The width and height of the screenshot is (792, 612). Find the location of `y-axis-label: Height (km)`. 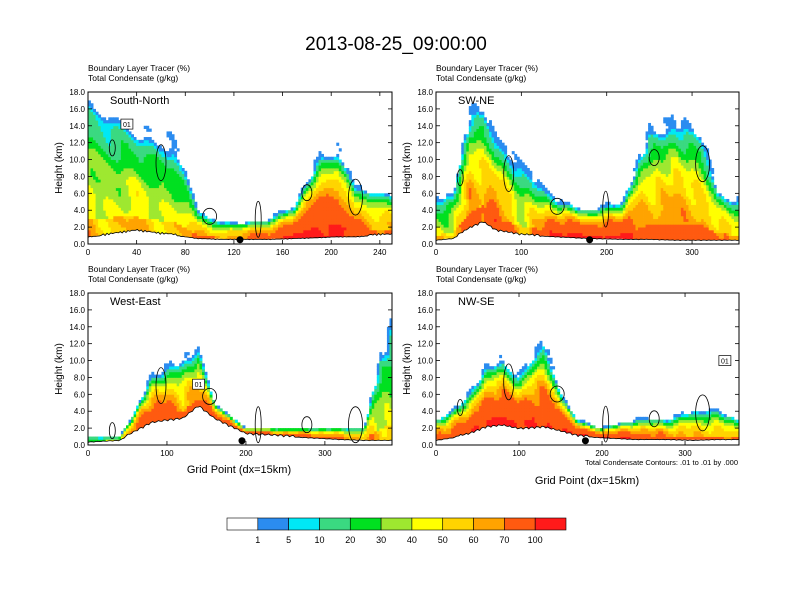

y-axis-label: Height (km) is located at coordinates (59, 168).